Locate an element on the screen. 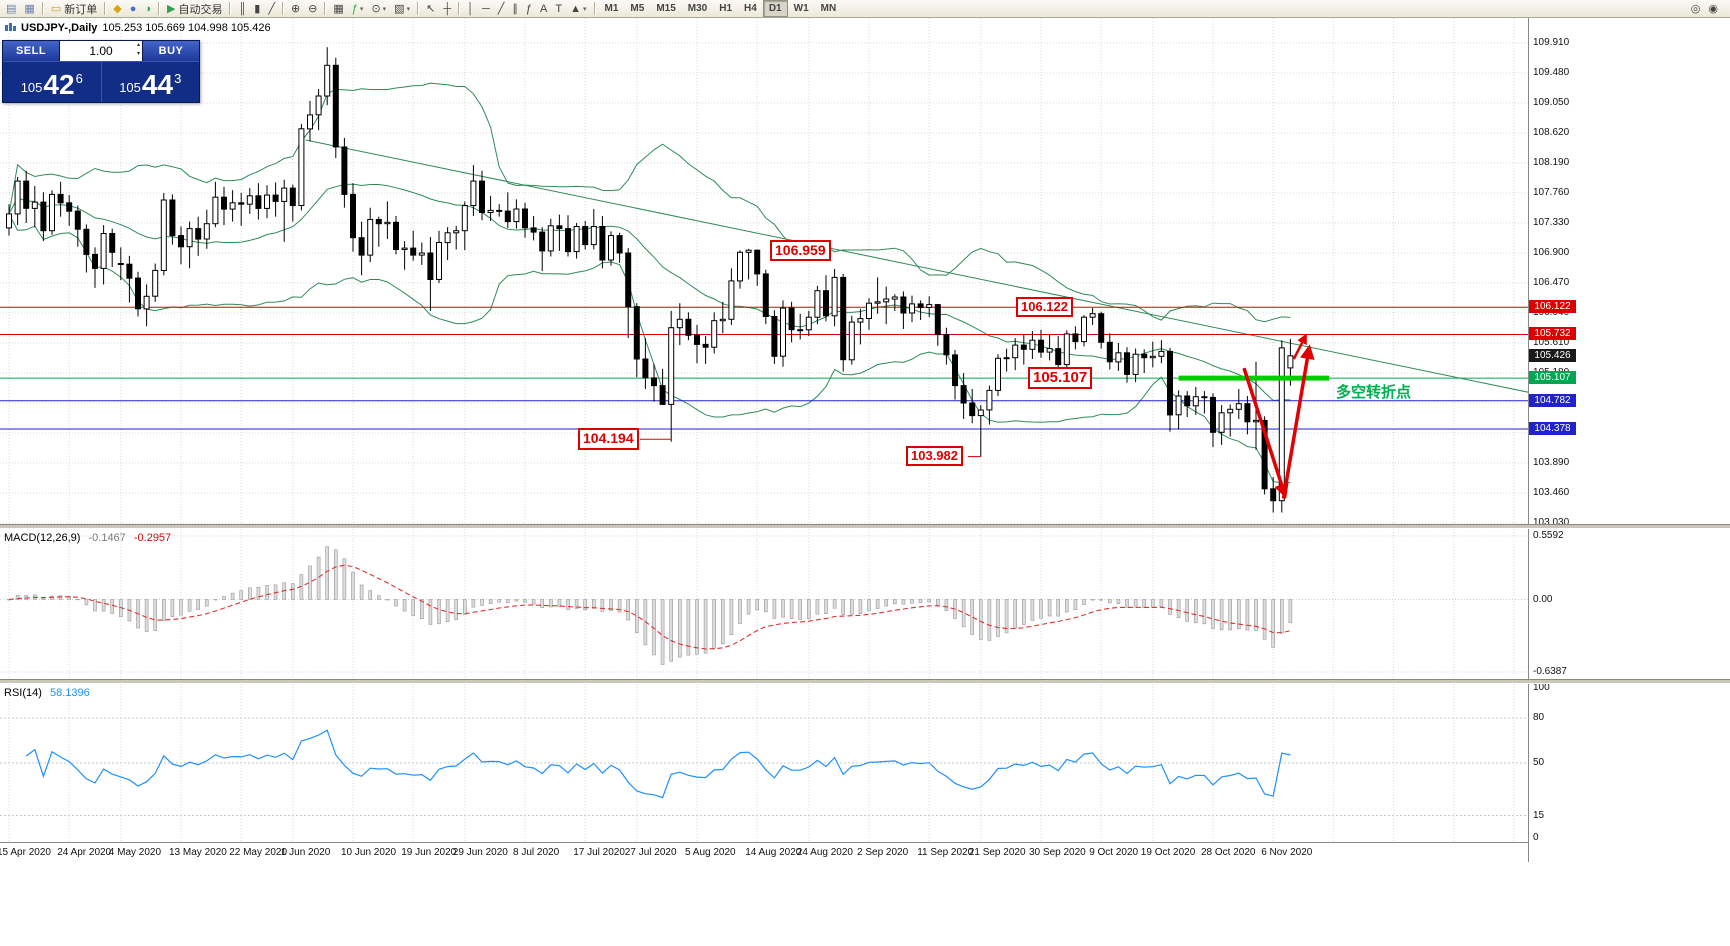 The height and width of the screenshot is (946, 1730). date-label: 6 Nov 2020 is located at coordinates (1287, 852).